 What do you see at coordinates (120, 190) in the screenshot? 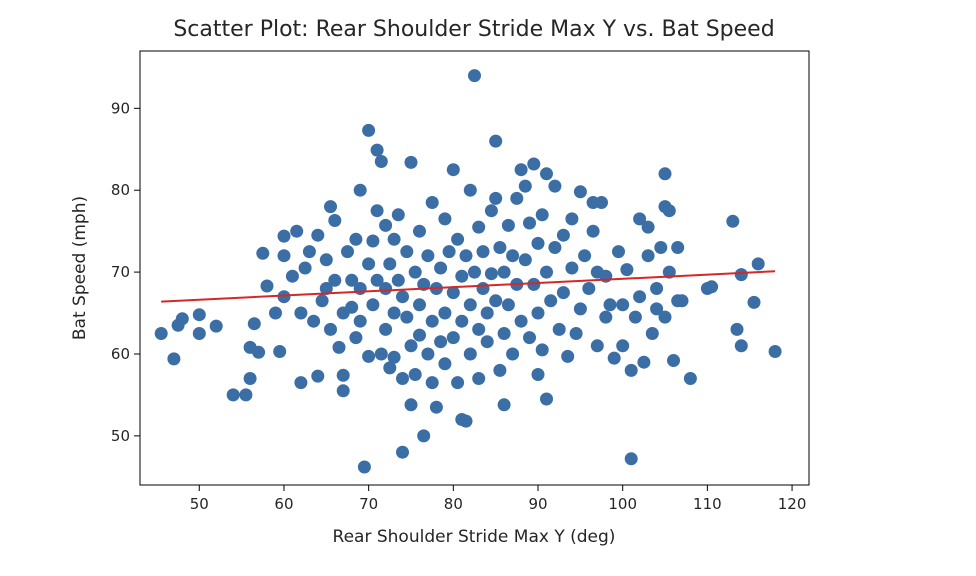
I see `y-tick-label: 80` at bounding box center [120, 190].